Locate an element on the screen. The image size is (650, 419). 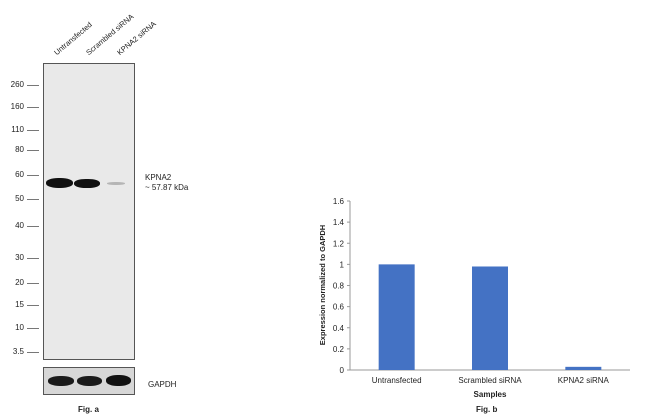
x-tick-label: KPNA2 siRNA is located at coordinates (584, 380).